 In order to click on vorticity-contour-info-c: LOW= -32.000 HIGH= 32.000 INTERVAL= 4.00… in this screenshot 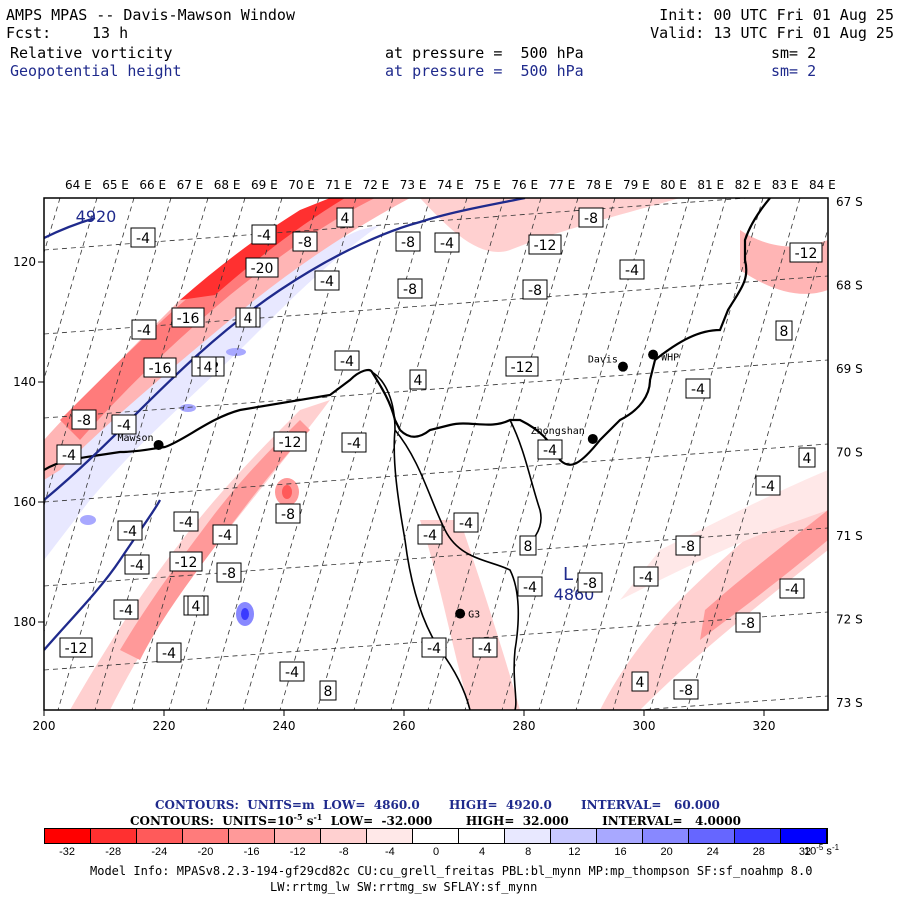, I will do `click(531, 821)`.